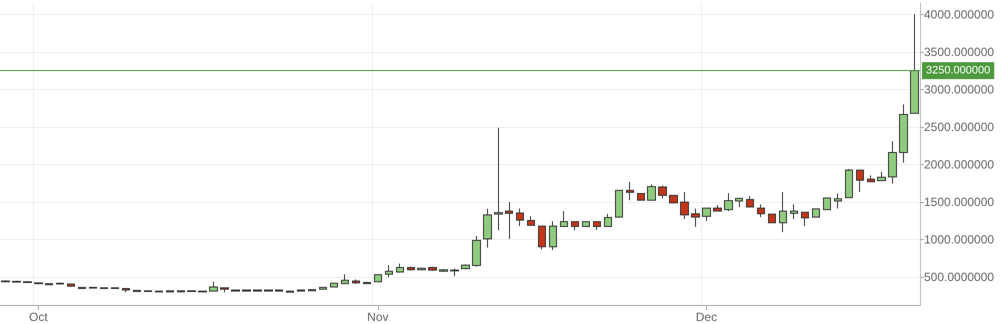 The image size is (1000, 324). I want to click on y-tick-label: 2500.000000, so click(959, 127).